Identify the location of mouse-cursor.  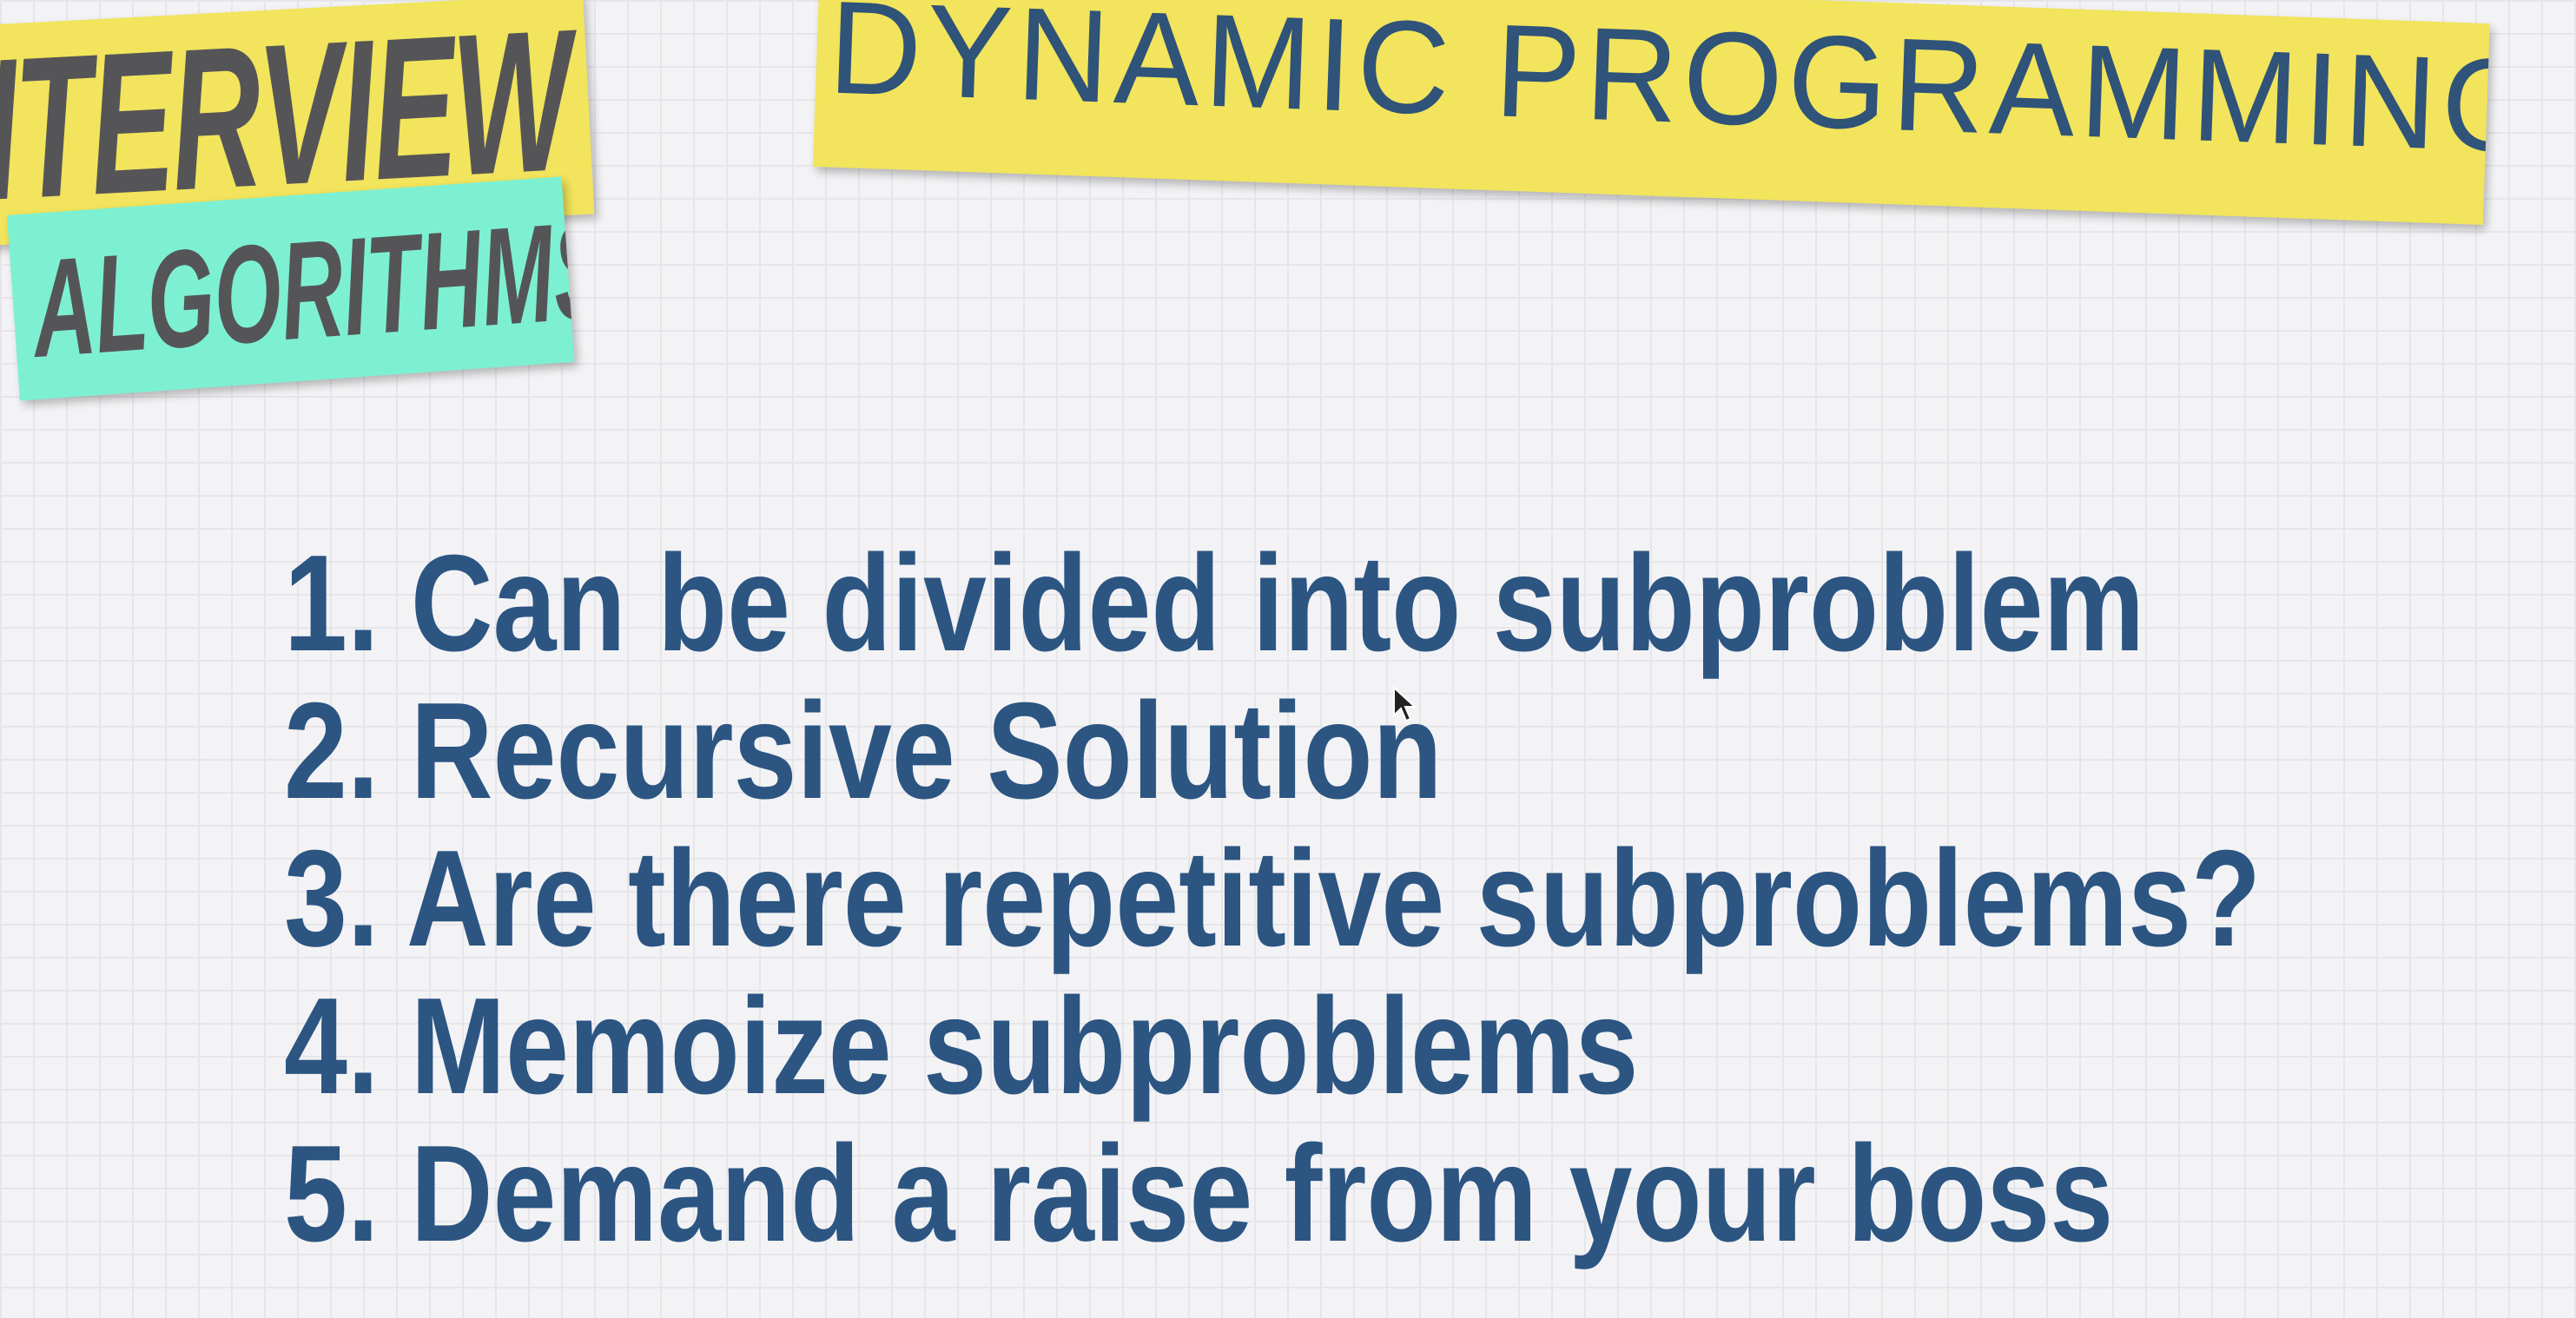
(1405, 704).